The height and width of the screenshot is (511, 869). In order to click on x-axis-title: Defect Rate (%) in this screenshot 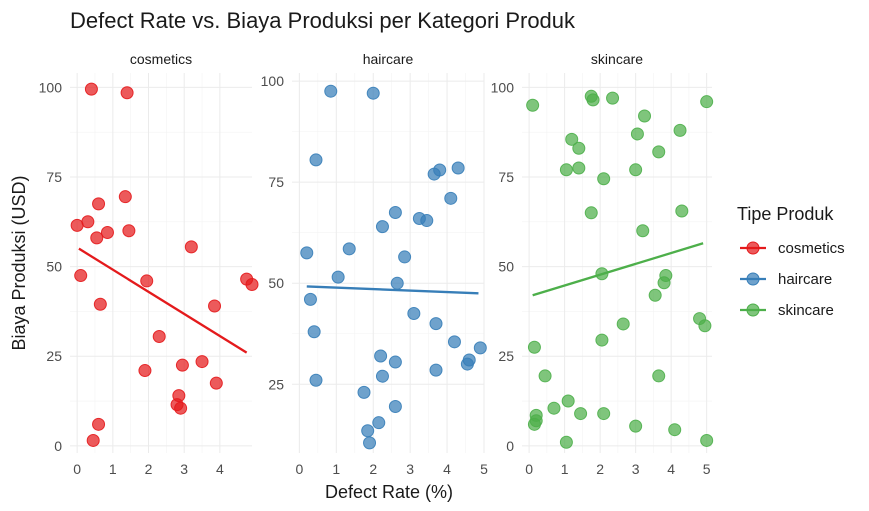, I will do `click(389, 492)`.